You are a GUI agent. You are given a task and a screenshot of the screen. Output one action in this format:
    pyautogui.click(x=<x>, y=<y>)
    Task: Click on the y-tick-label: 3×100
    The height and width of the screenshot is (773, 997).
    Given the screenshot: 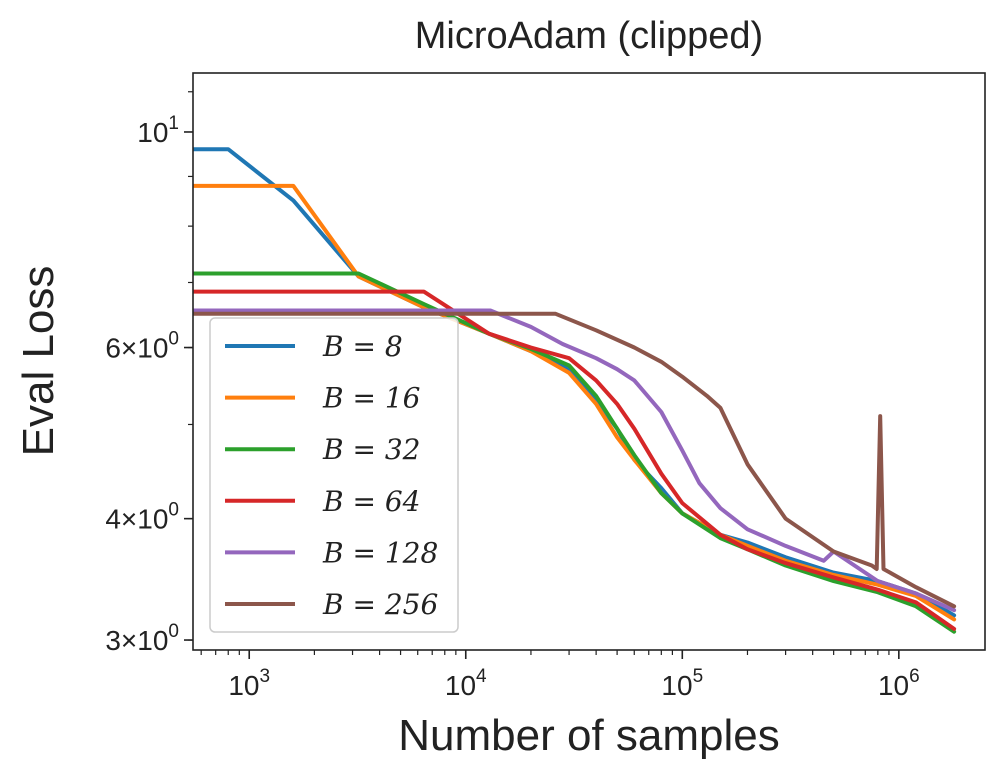 What is the action you would take?
    pyautogui.click(x=142, y=638)
    